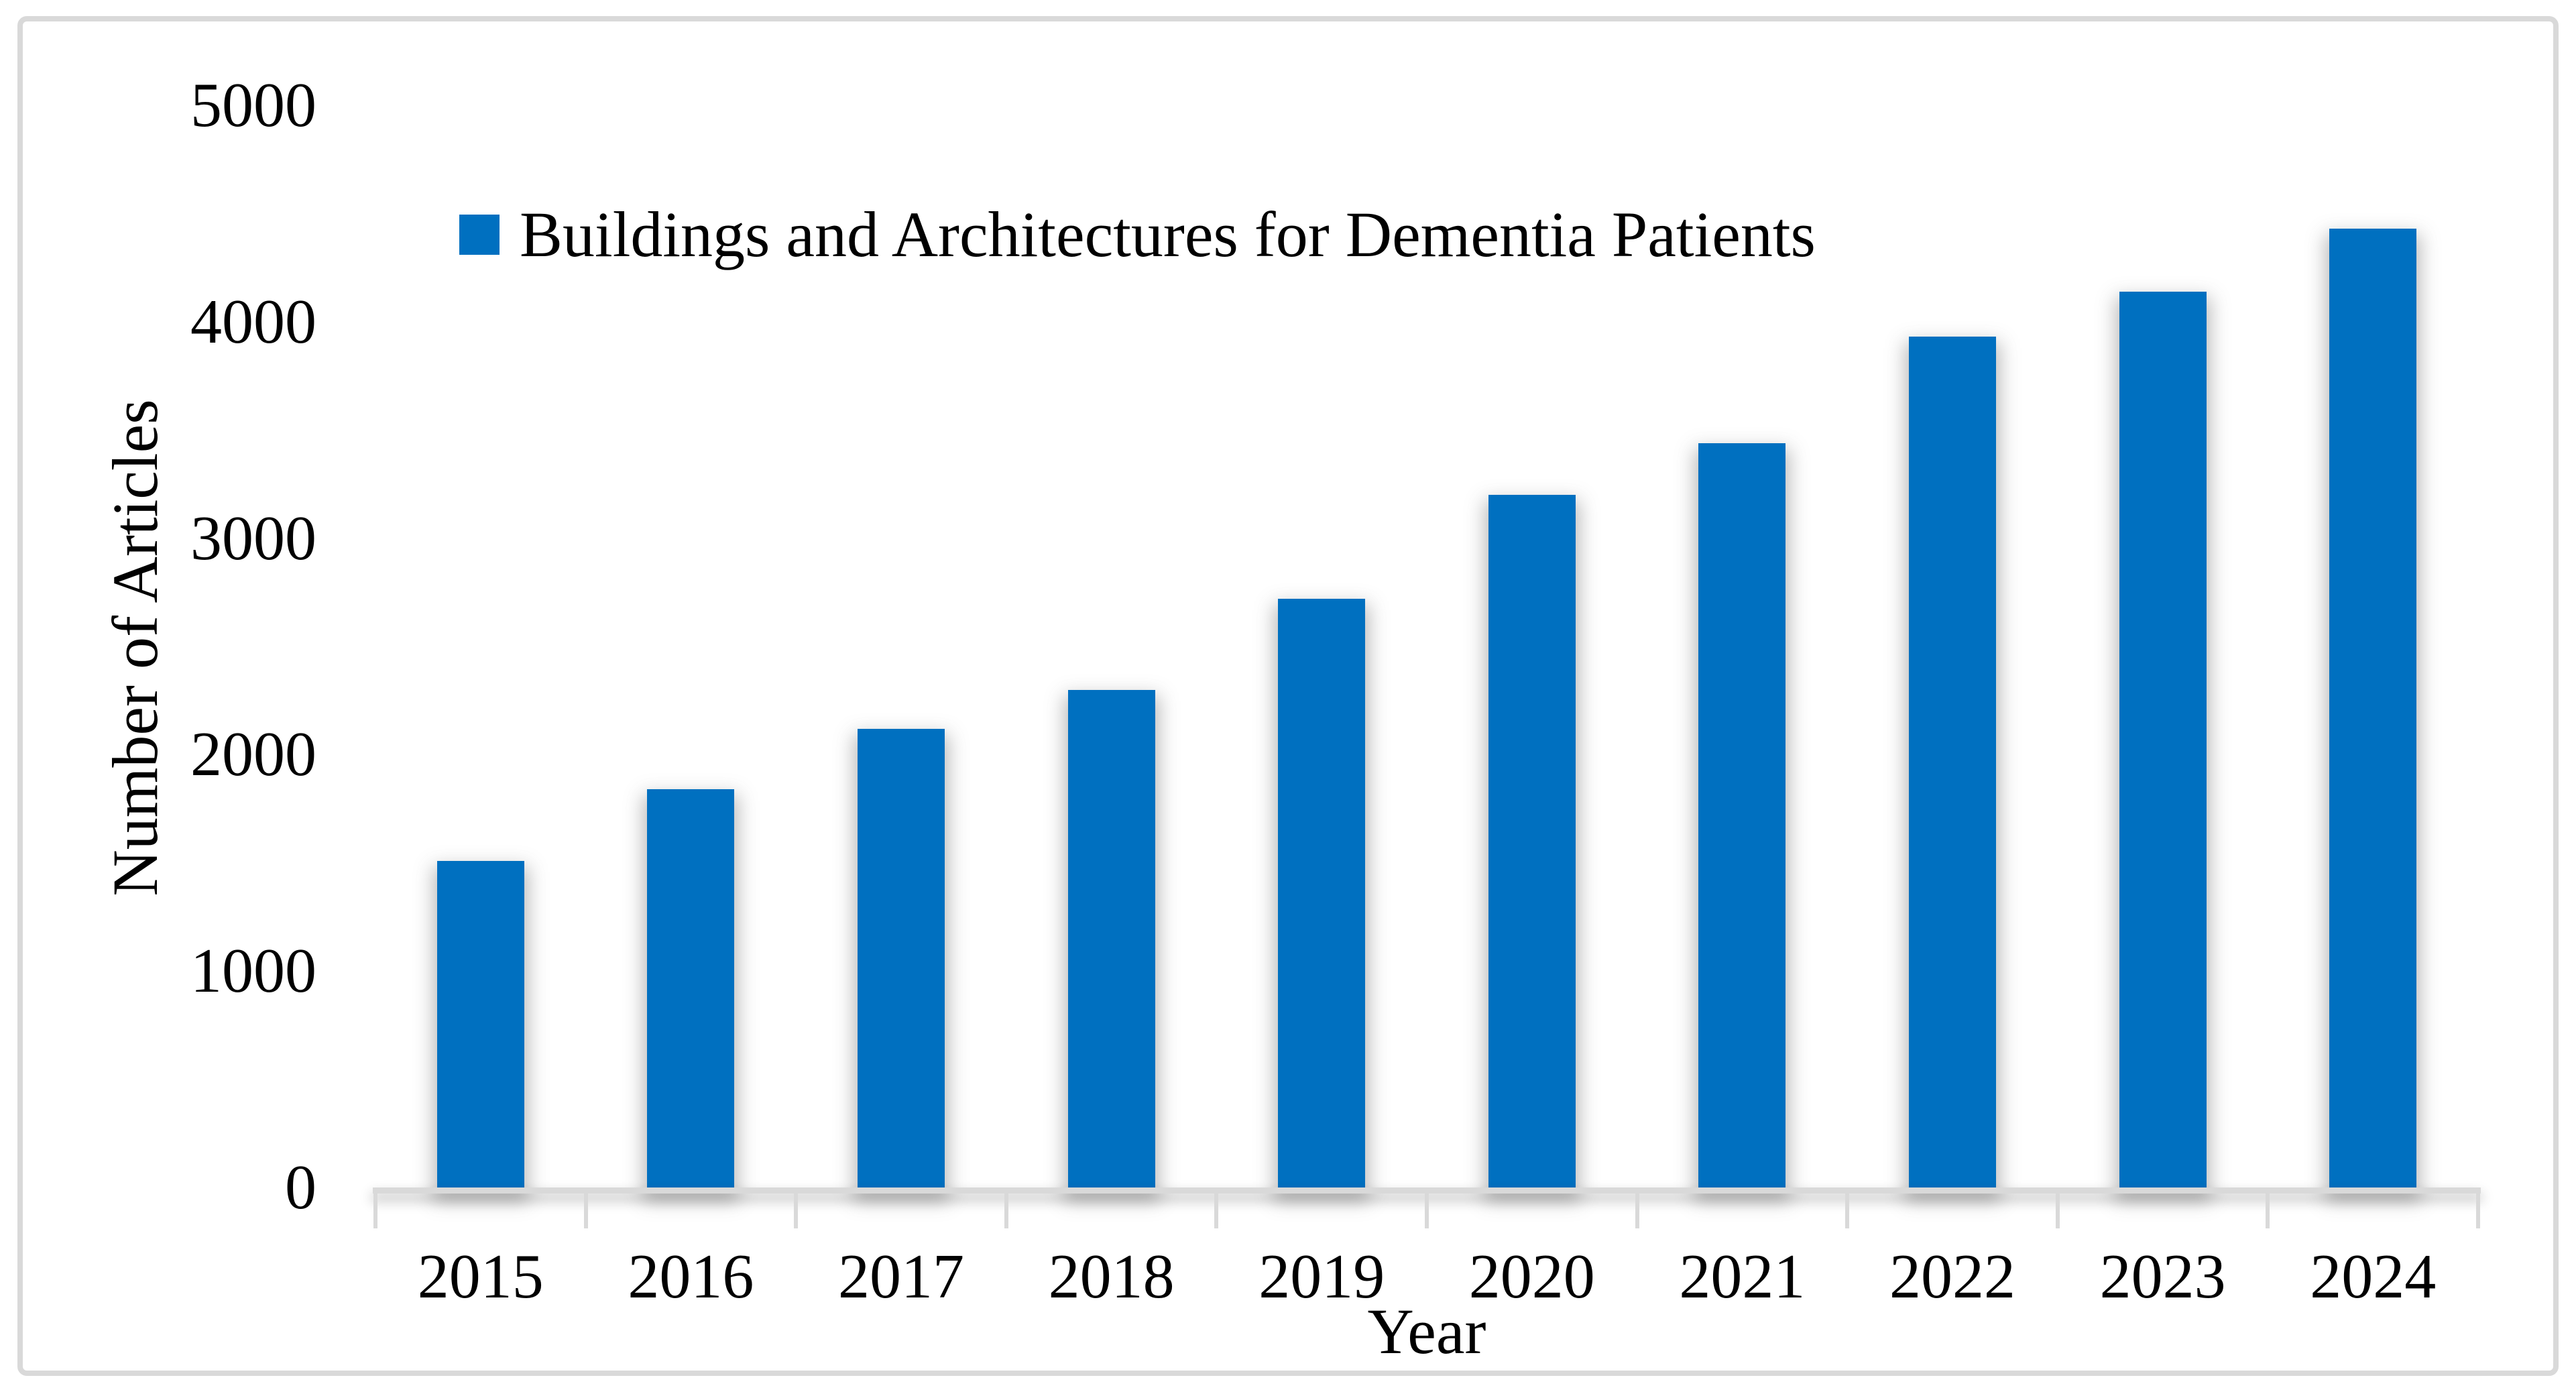 The image size is (2576, 1392). Describe the element at coordinates (2163, 739) in the screenshot. I see `bar-2023` at that location.